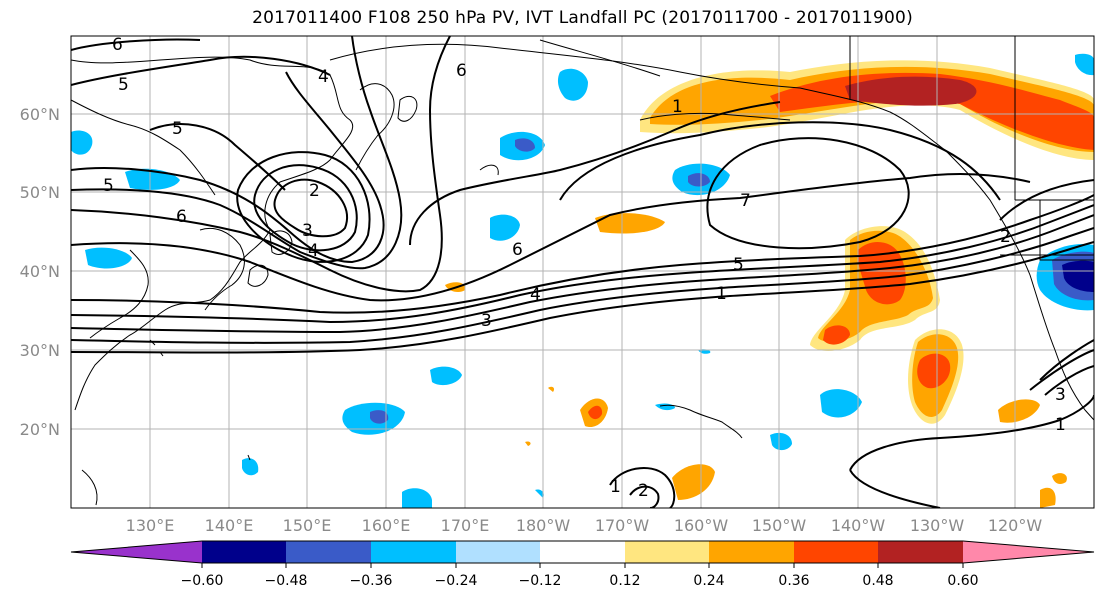 Image resolution: width=1105 pixels, height=601 pixels. I want to click on colorbar-tick-label: −0.12, so click(540, 581).